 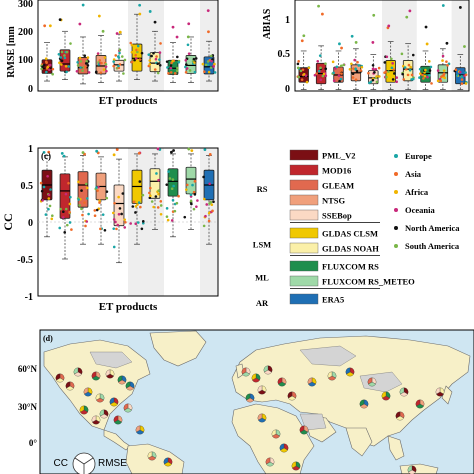 What do you see at coordinates (173, 54) in the screenshot?
I see `panel-a-box-fluxcom-rs` at bounding box center [173, 54].